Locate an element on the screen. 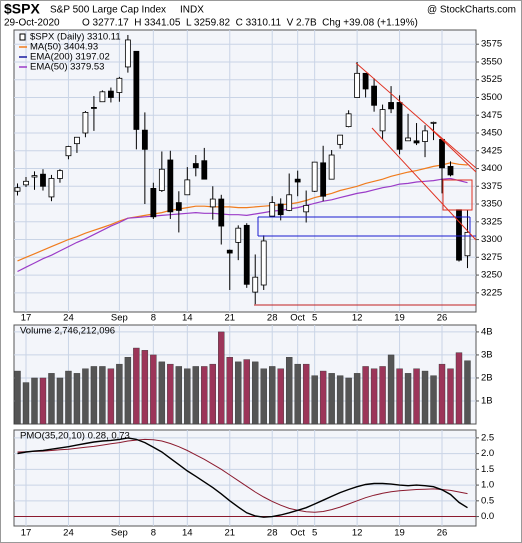  watermark: @ StockCharts.com is located at coordinates (471, 10).